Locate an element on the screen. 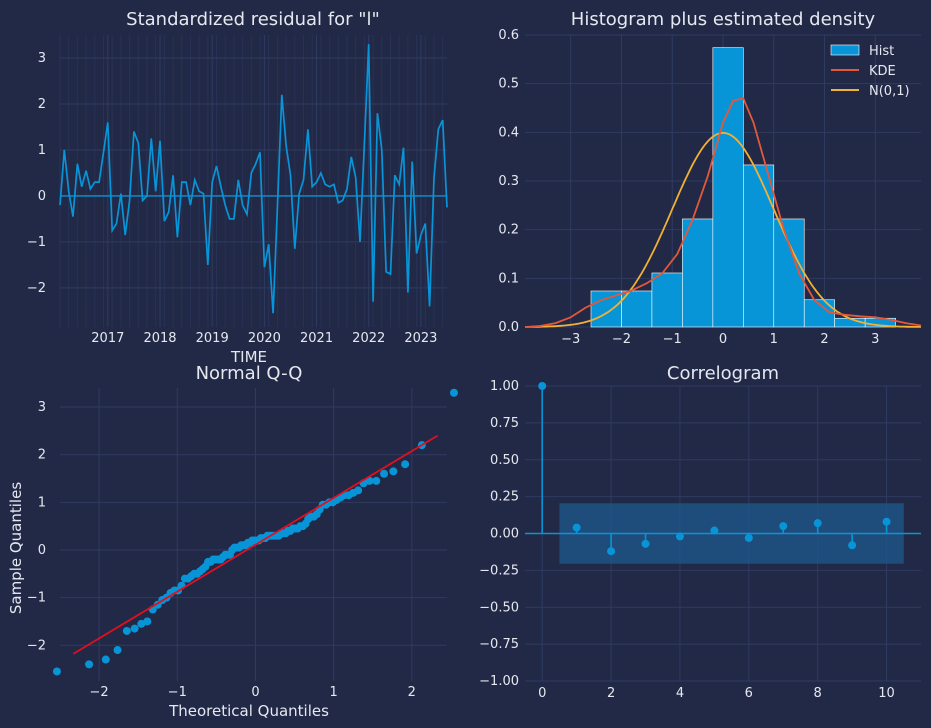 This screenshot has height=728, width=931. histogram-x-tick-label: 3 is located at coordinates (875, 339).